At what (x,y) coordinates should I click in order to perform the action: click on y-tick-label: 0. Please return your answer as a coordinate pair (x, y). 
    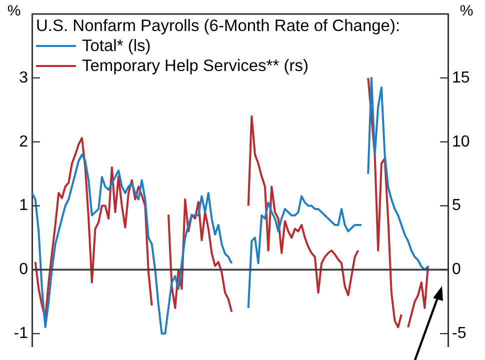
    Looking at the image, I should click on (23, 269).